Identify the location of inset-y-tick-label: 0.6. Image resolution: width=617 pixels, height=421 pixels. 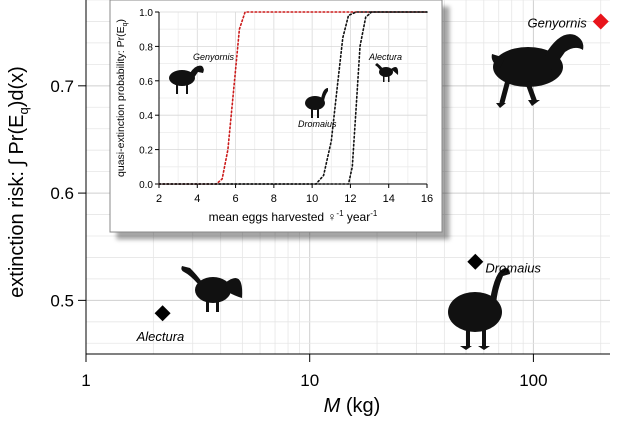
(146, 82).